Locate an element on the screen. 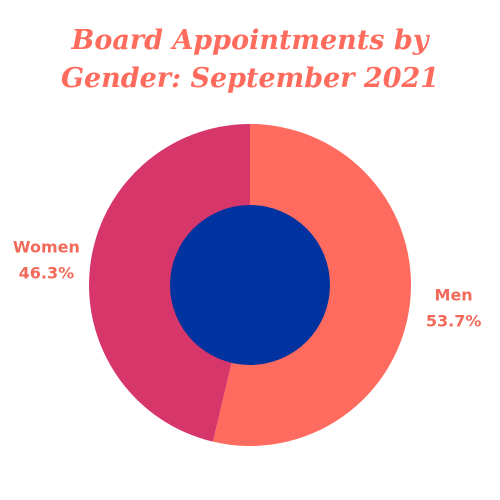  slice-label: Men is located at coordinates (454, 294).